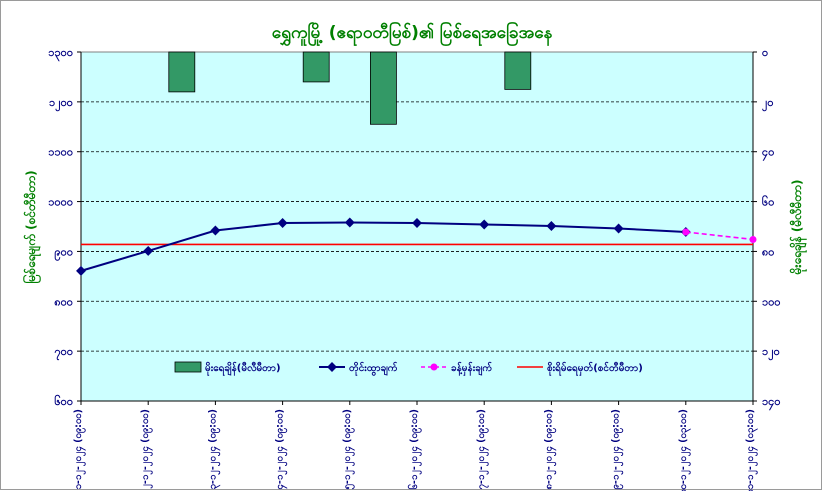  I want to click on x-tick-label: ၄-၁၂-၂၀၂၄ (၀၉:၀၀), so click(281, 449).